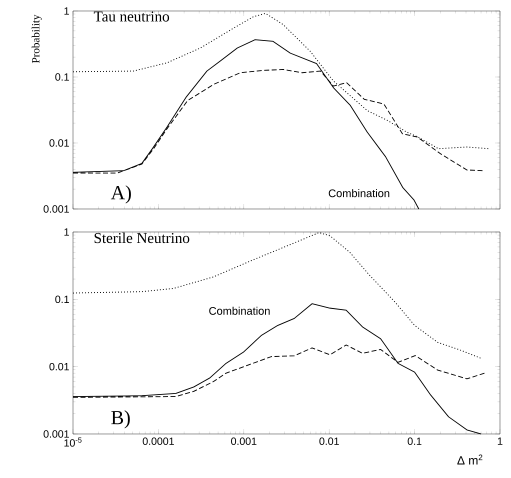 This screenshot has width=511, height=478. What do you see at coordinates (158, 441) in the screenshot?
I see `x-tick-label: 0.0001` at bounding box center [158, 441].